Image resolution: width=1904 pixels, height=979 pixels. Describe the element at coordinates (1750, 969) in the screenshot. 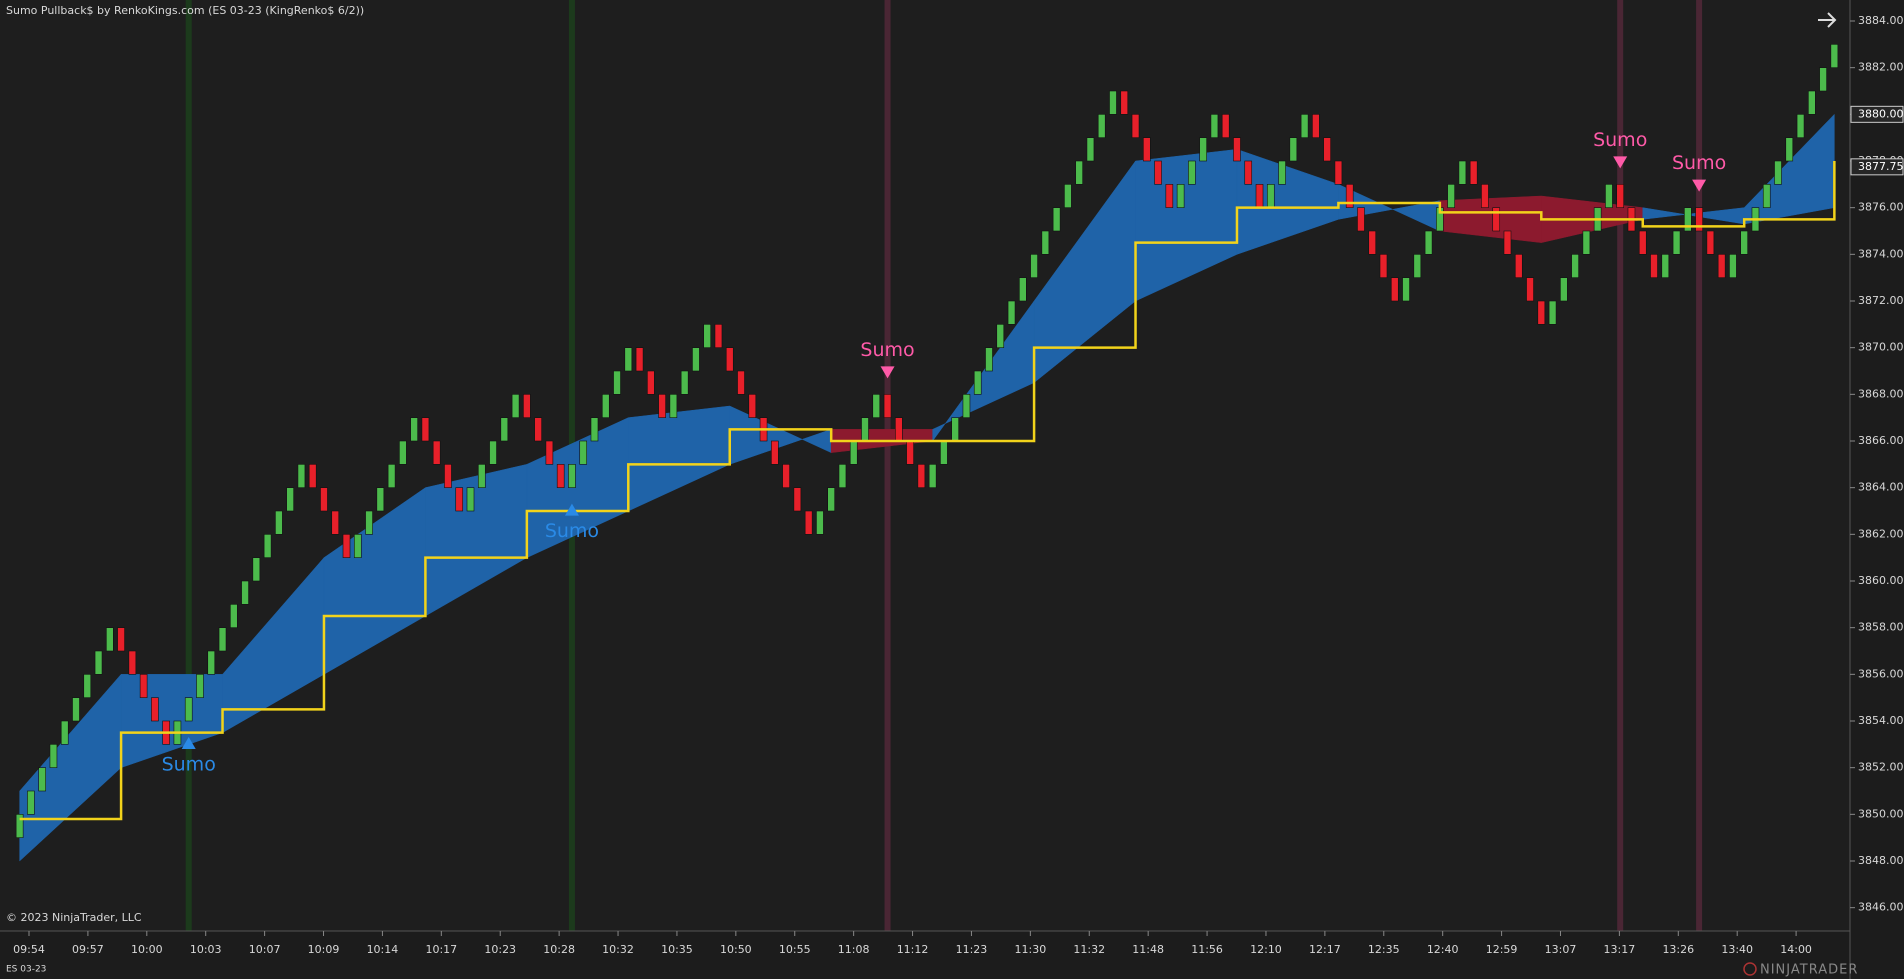

I see `brand-icon` at that location.